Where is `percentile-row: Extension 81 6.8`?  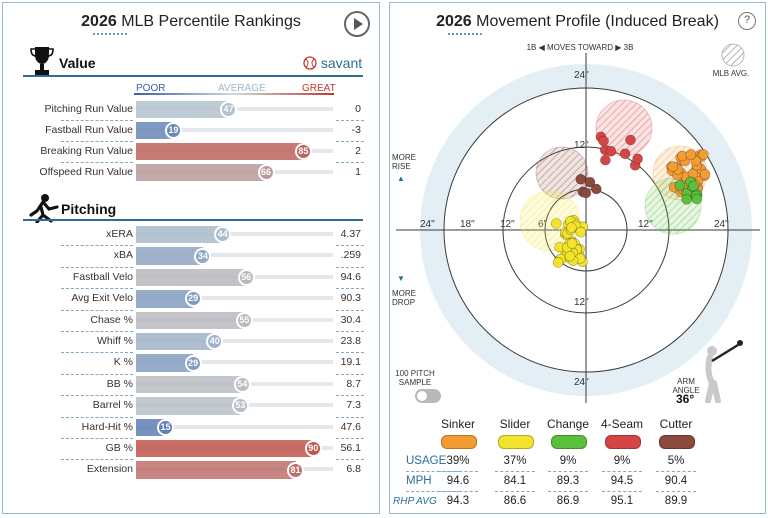 percentile-row: Extension 81 6.8 is located at coordinates (191, 470).